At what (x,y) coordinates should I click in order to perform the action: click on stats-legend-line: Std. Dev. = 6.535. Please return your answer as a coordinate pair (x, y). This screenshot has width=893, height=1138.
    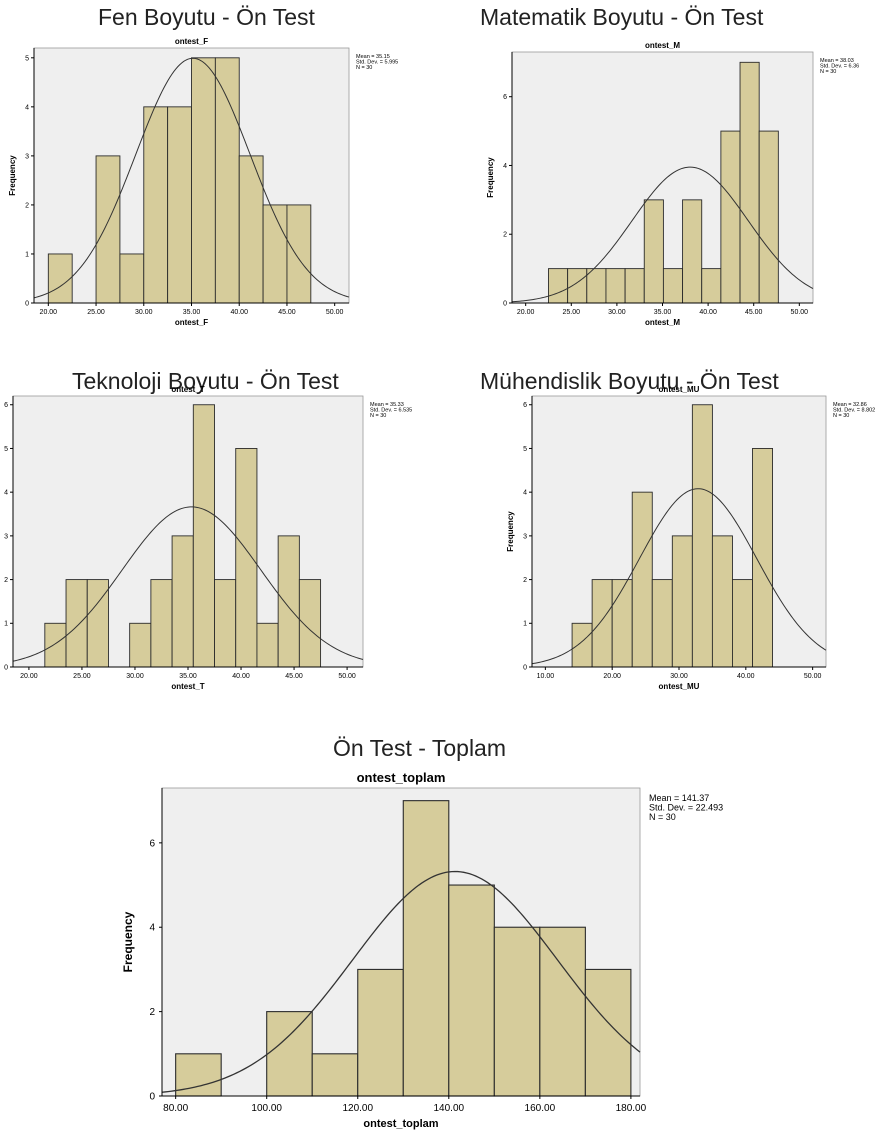
    Looking at the image, I should click on (391, 411).